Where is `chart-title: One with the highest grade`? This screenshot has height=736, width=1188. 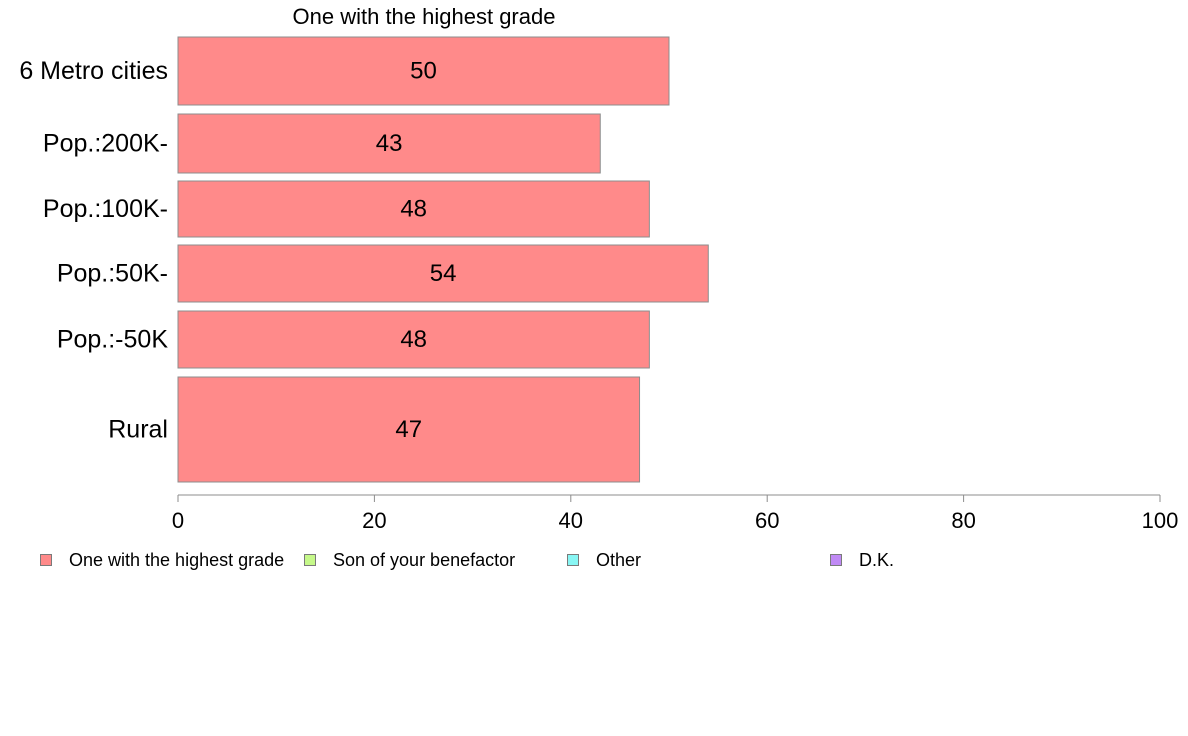
chart-title: One with the highest grade is located at coordinates (424, 16).